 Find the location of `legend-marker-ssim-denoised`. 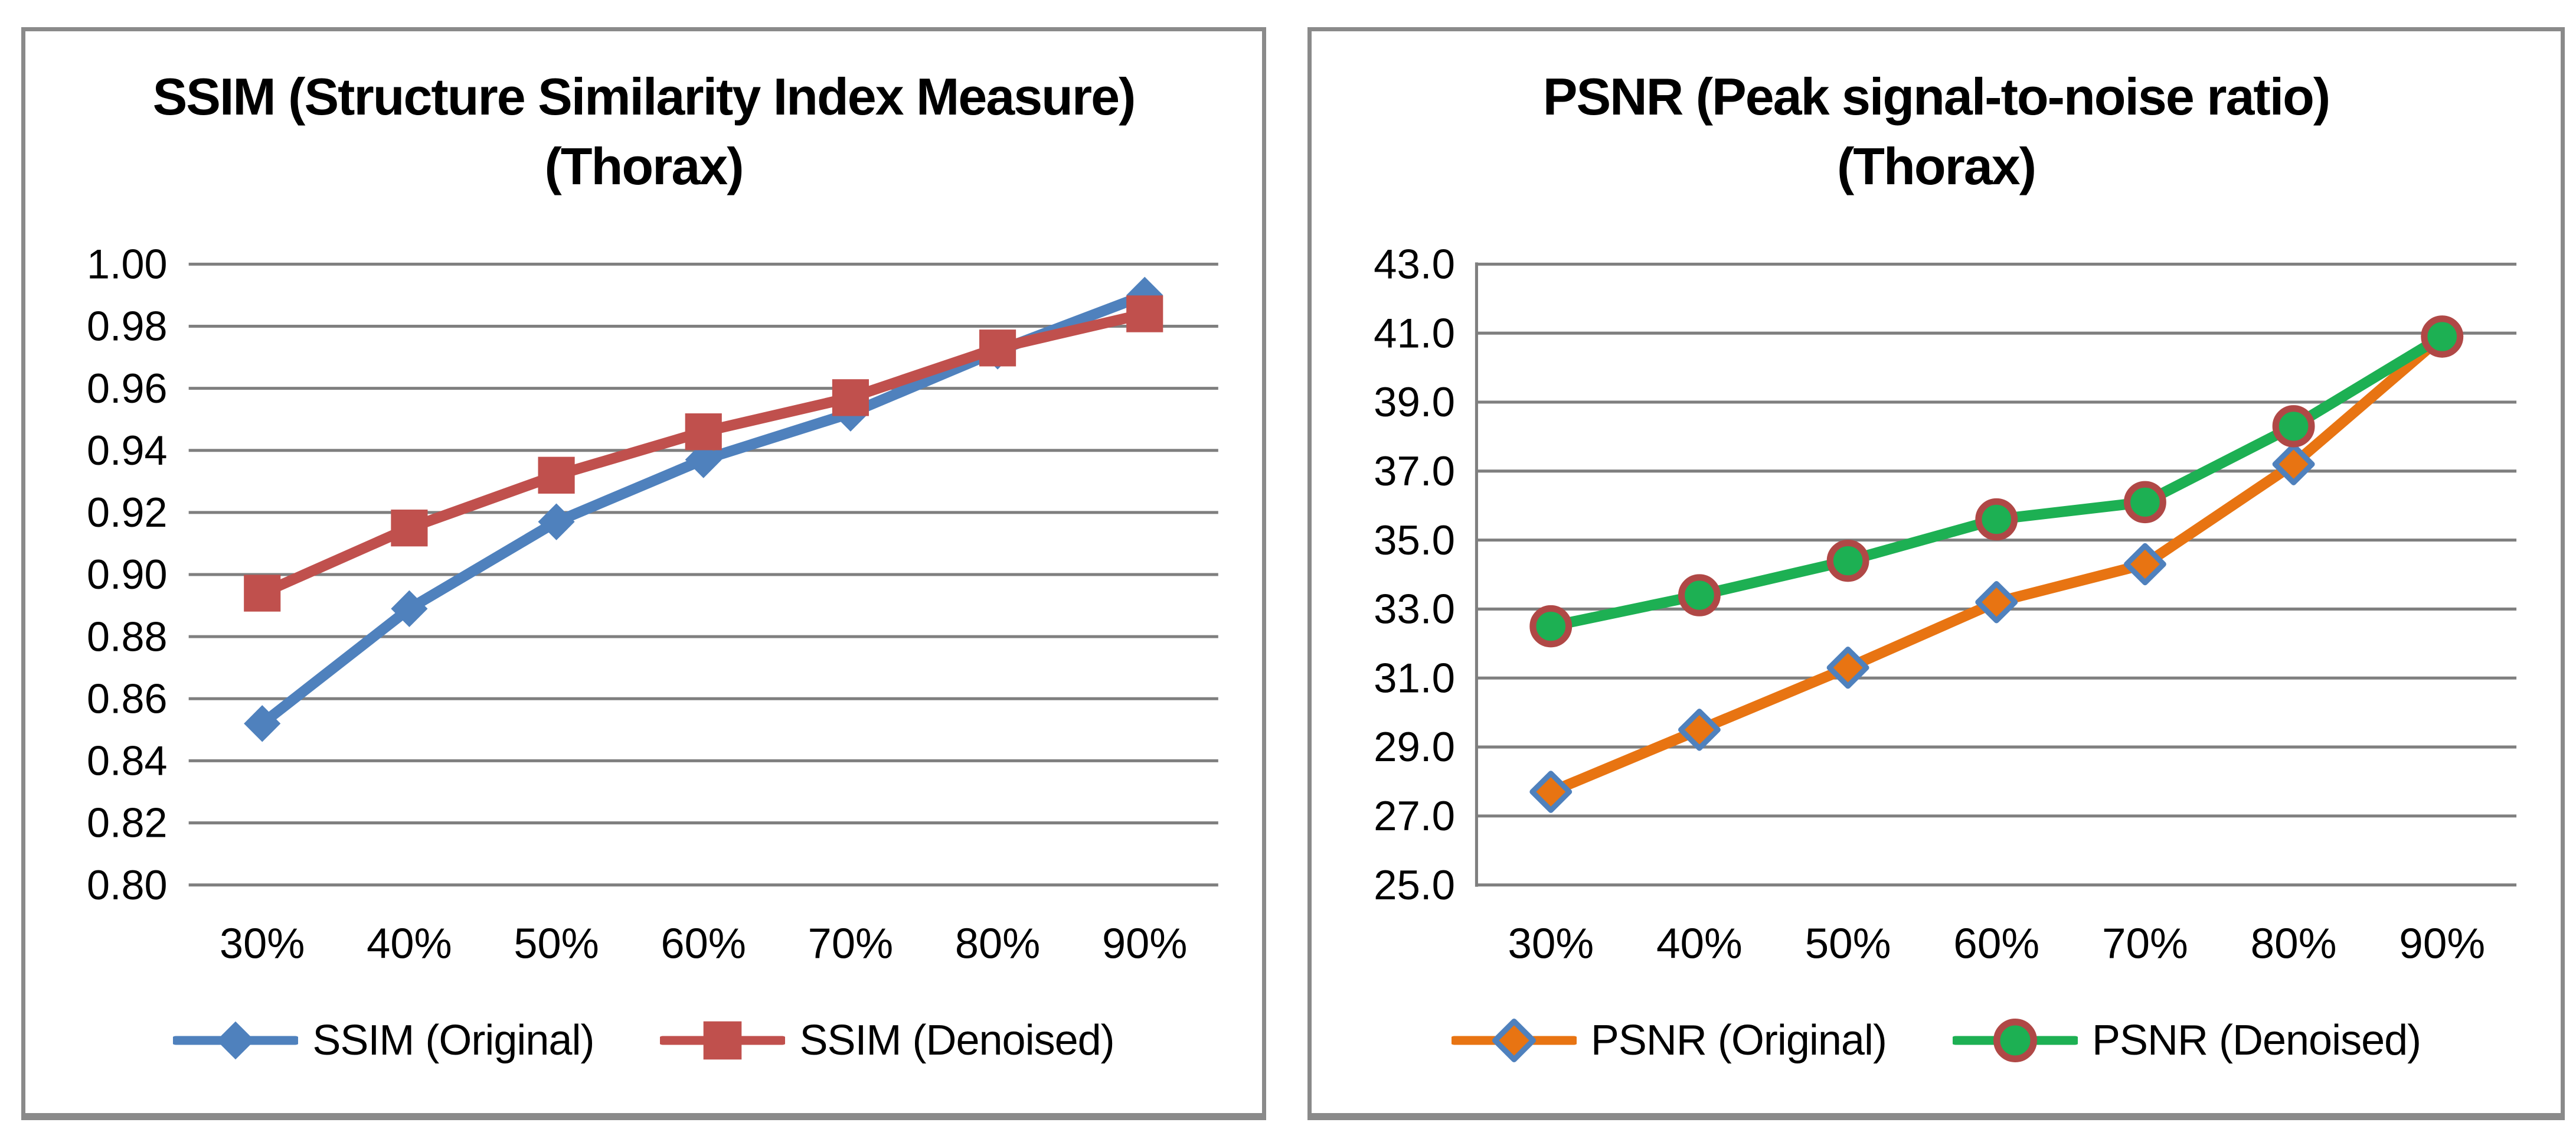

legend-marker-ssim-denoised is located at coordinates (723, 1040).